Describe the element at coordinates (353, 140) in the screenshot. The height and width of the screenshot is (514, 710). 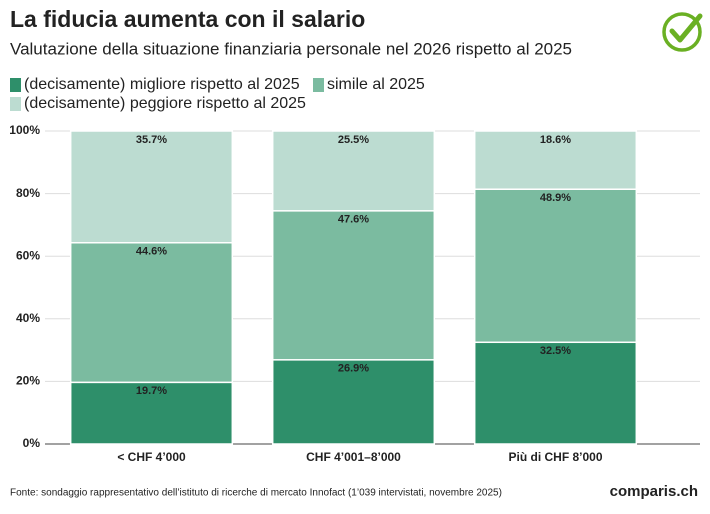
I see `data-label: 25.5%` at that location.